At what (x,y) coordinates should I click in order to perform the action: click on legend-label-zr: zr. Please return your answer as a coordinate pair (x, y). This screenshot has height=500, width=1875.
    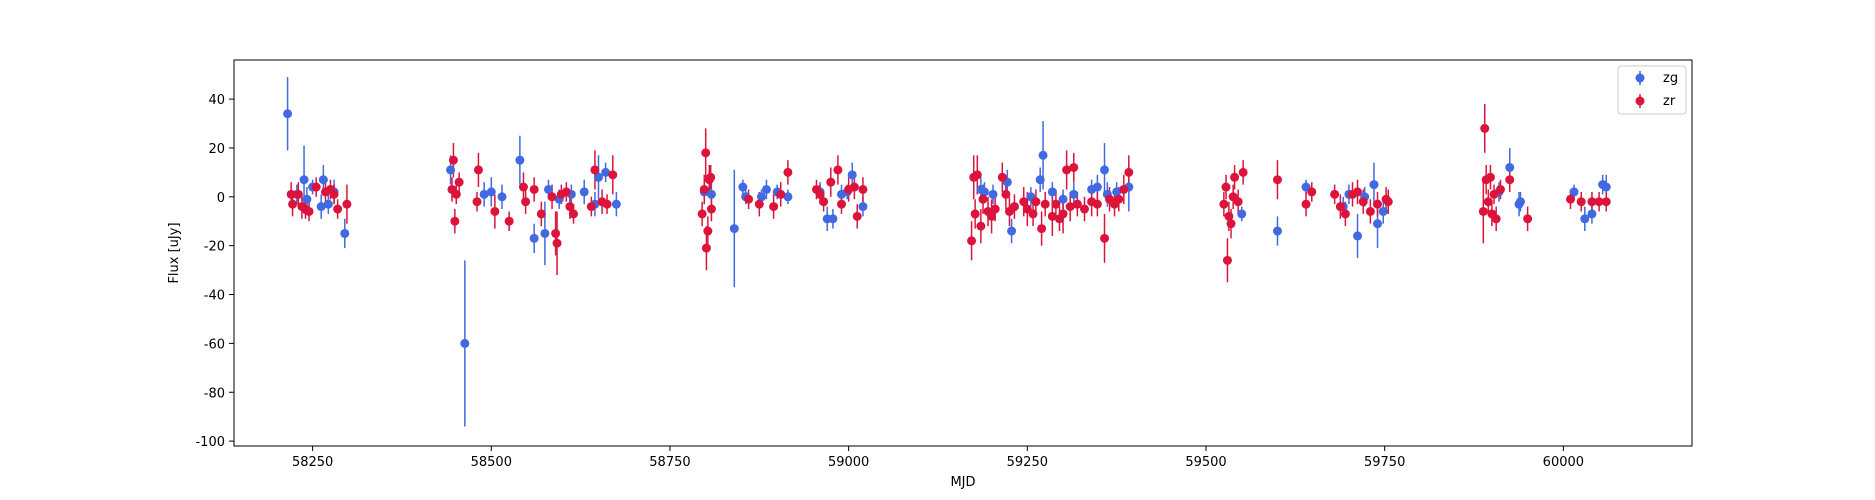
    Looking at the image, I should click on (1669, 101).